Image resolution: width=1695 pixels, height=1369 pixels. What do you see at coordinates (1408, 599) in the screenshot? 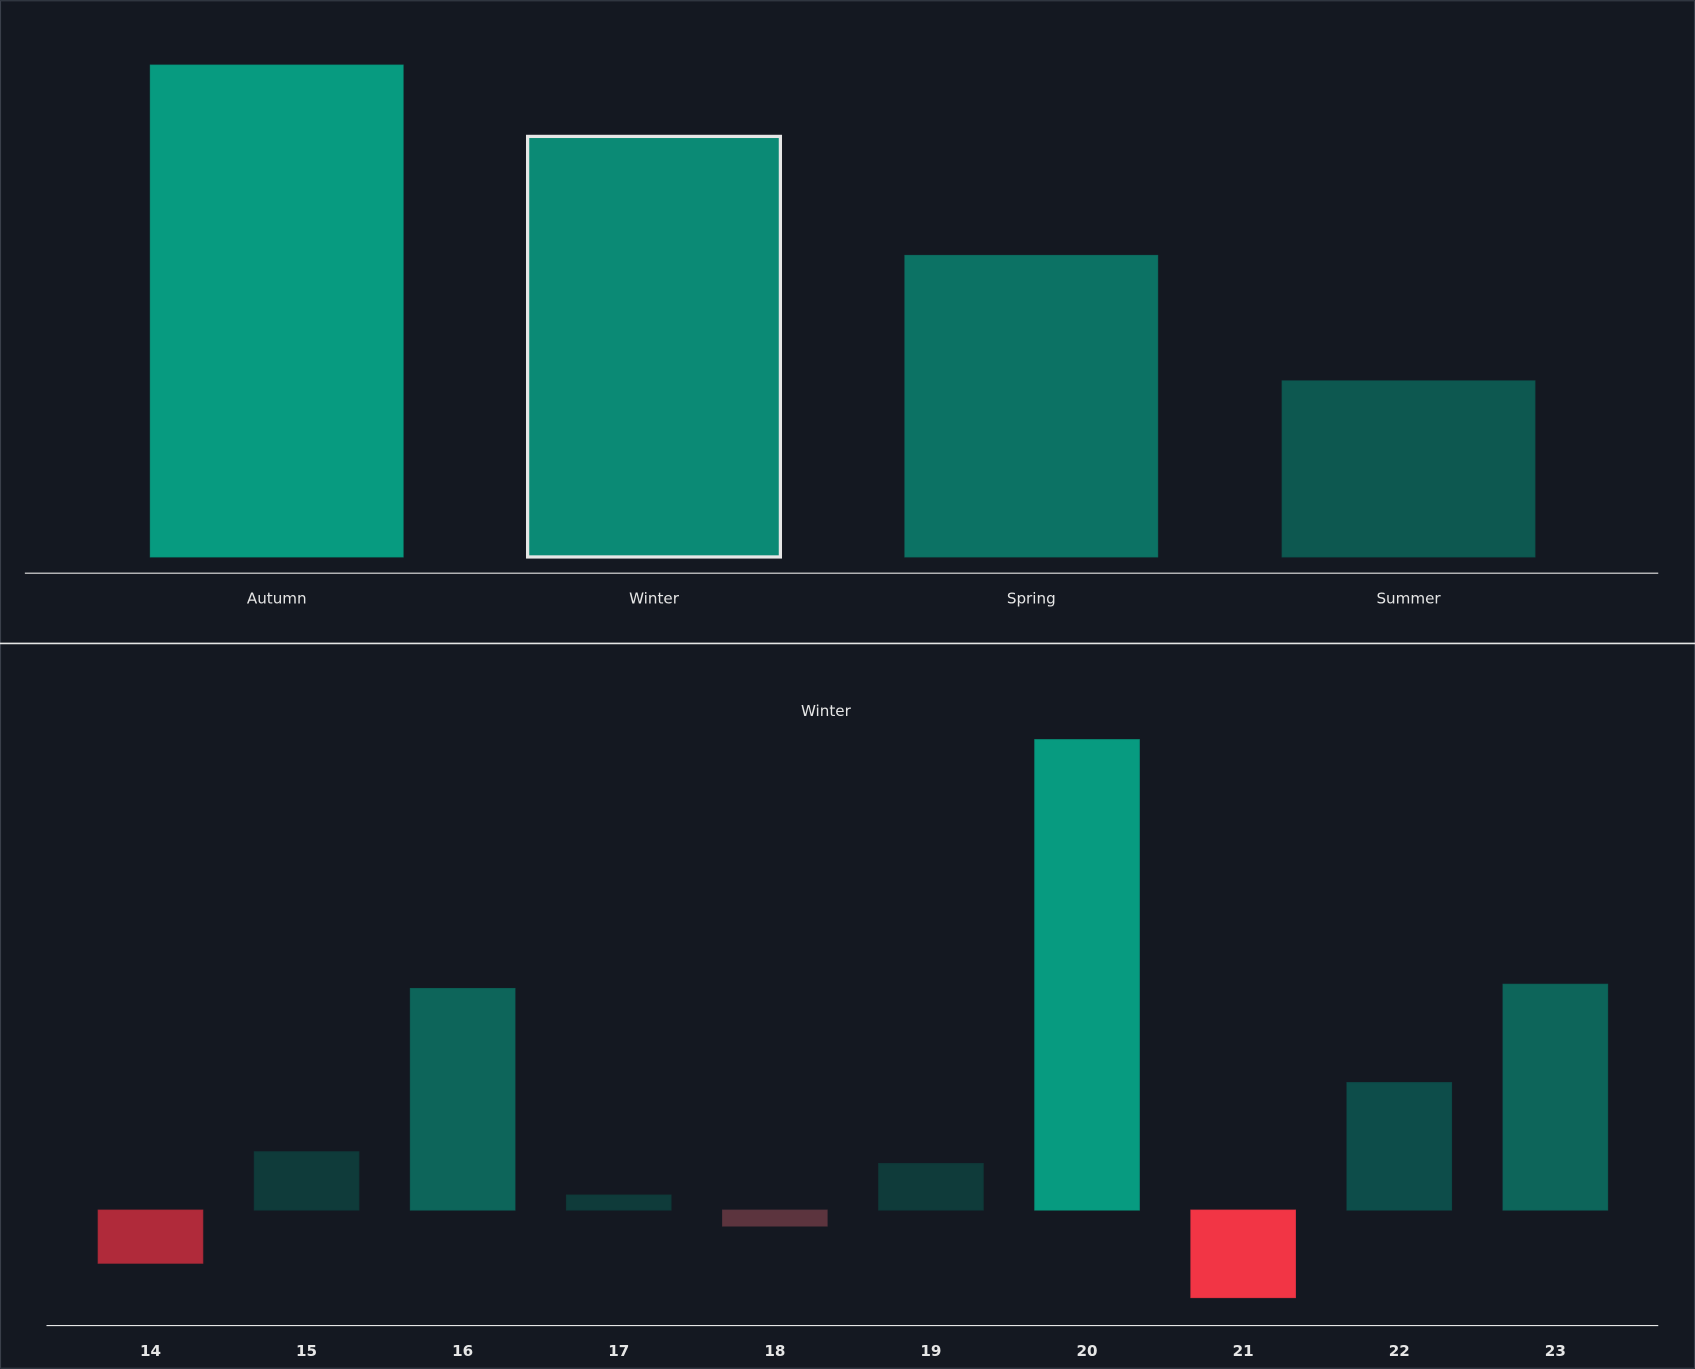
I see `x-tick-label: Summer` at bounding box center [1408, 599].